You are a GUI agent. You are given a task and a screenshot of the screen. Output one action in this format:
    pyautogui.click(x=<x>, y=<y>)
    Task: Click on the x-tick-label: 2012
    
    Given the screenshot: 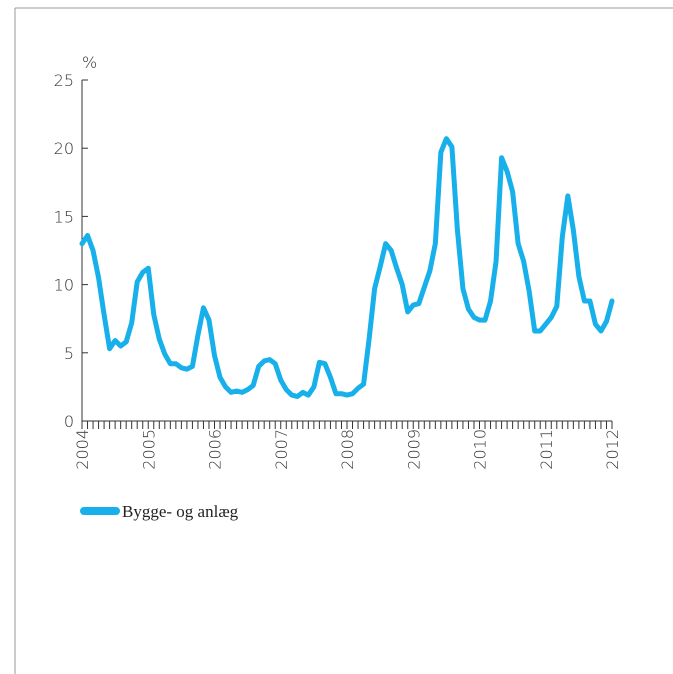 What is the action you would take?
    pyautogui.click(x=612, y=449)
    